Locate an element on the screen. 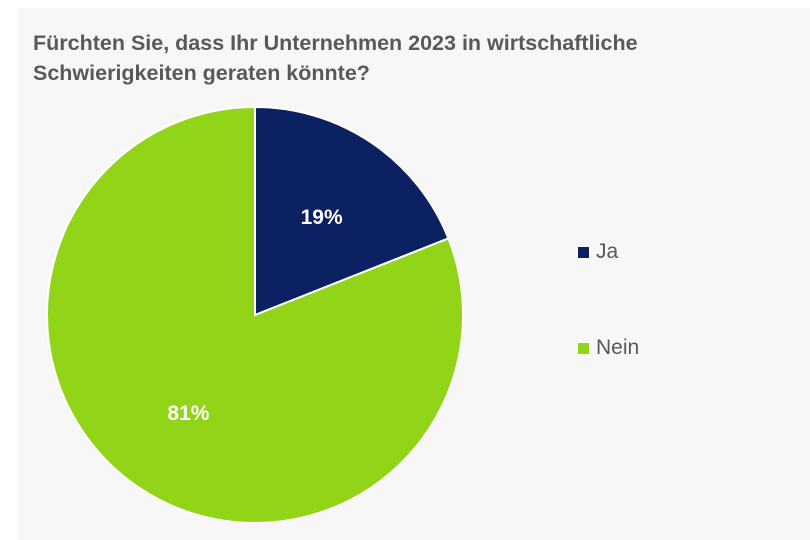 The height and width of the screenshot is (540, 810). legend-item-nein: Nein is located at coordinates (608, 348).